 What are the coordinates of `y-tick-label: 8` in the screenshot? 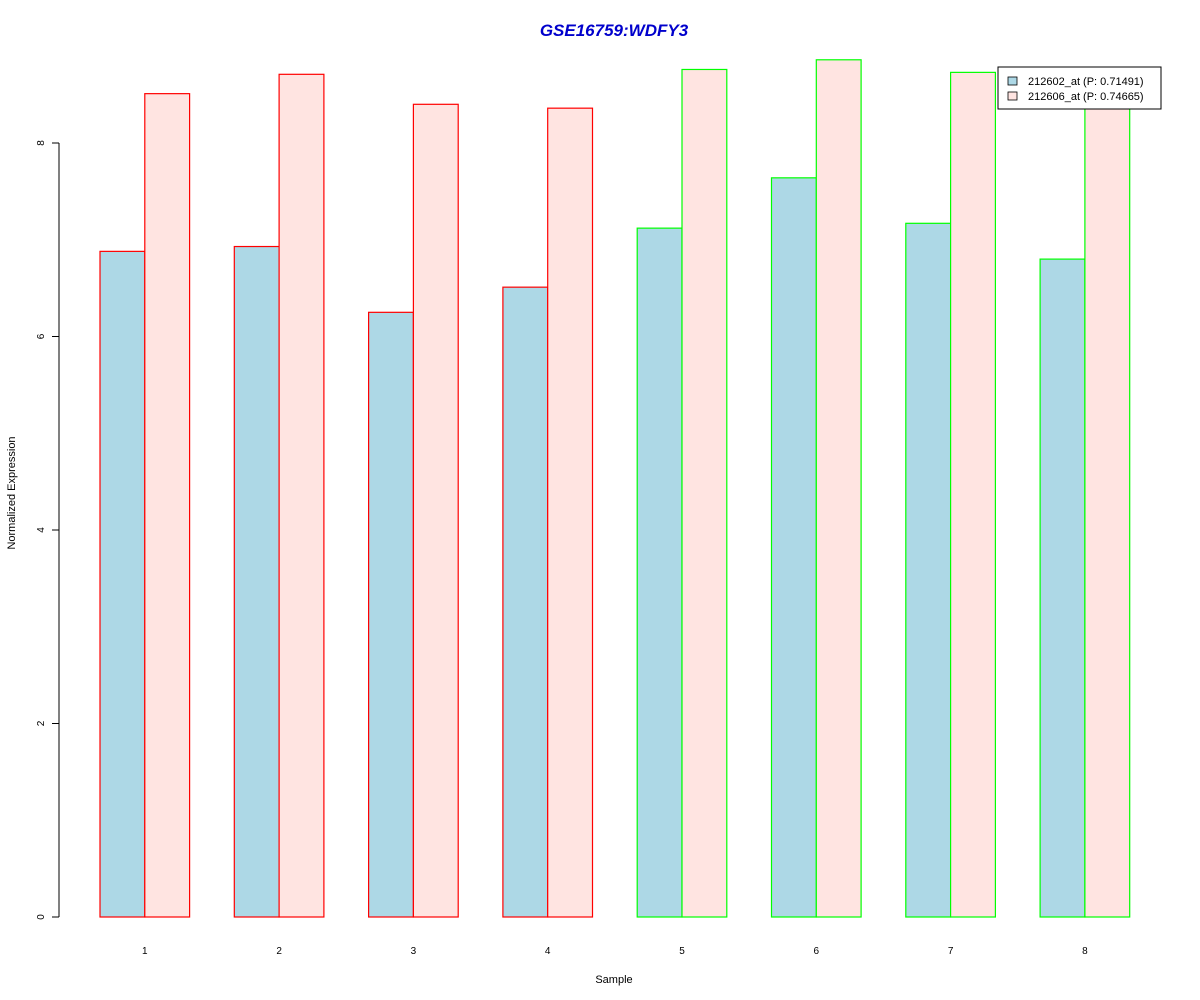 It's located at (41, 143).